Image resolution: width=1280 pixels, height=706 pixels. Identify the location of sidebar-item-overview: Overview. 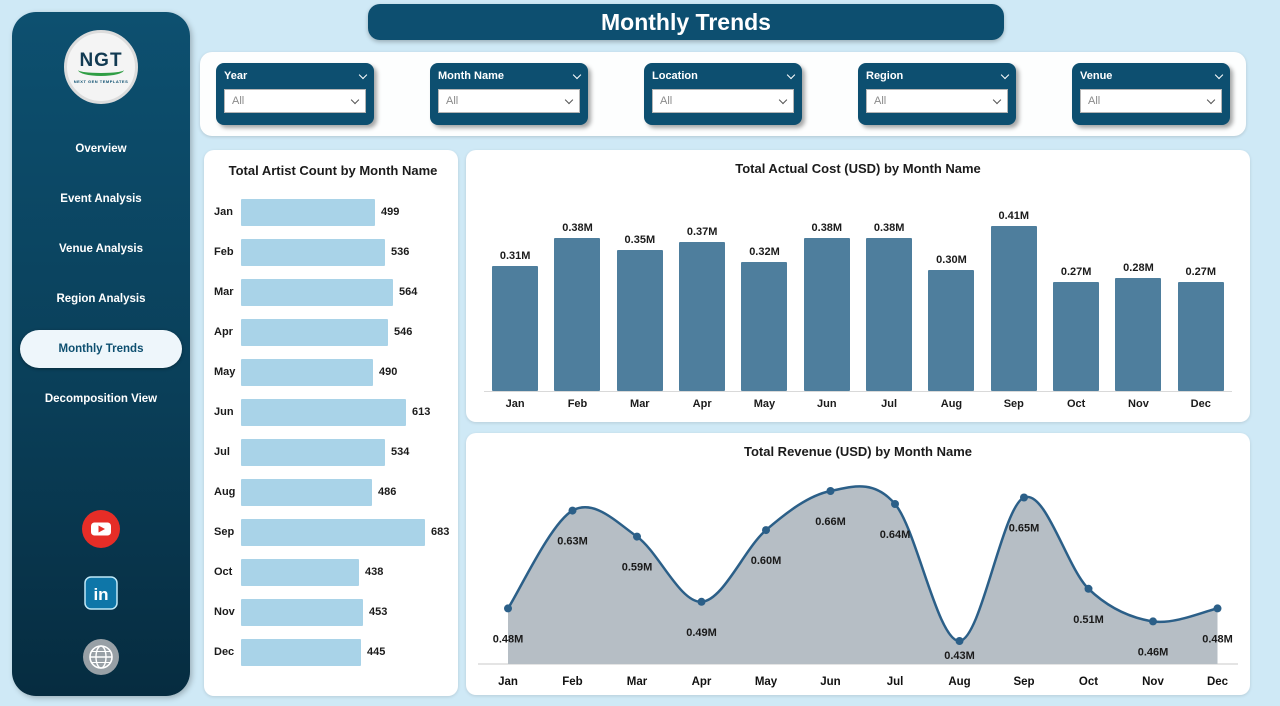
(101, 149).